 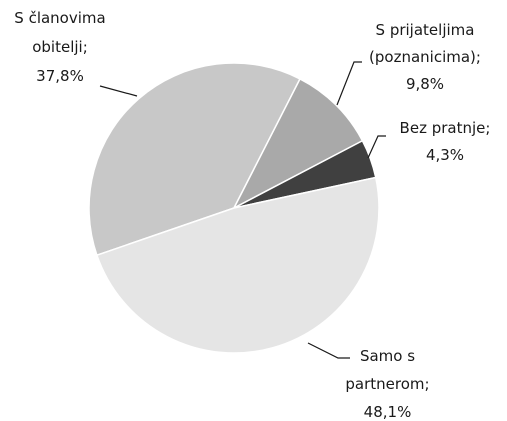 I want to click on slice-label: Samo s partnerom; 48,1%, so click(x=387, y=381).